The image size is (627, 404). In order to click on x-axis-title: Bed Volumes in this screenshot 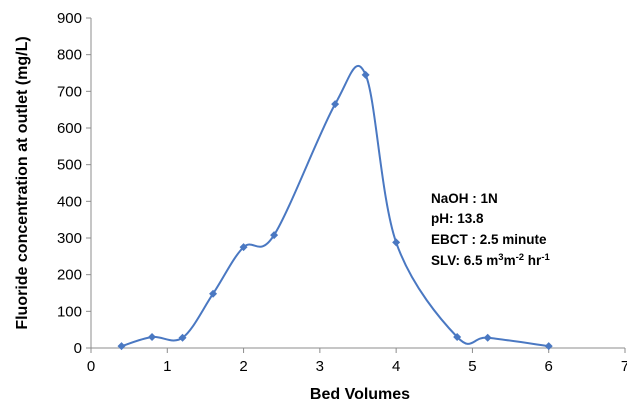, I will do `click(360, 394)`.